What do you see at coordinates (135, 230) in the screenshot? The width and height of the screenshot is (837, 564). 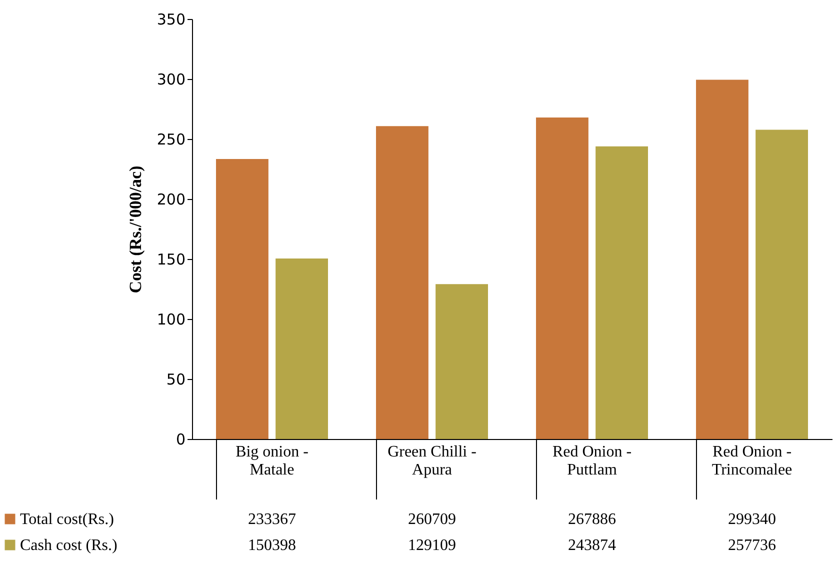 I see `y-axis-title: Cost (Rs./'000/ac)` at bounding box center [135, 230].